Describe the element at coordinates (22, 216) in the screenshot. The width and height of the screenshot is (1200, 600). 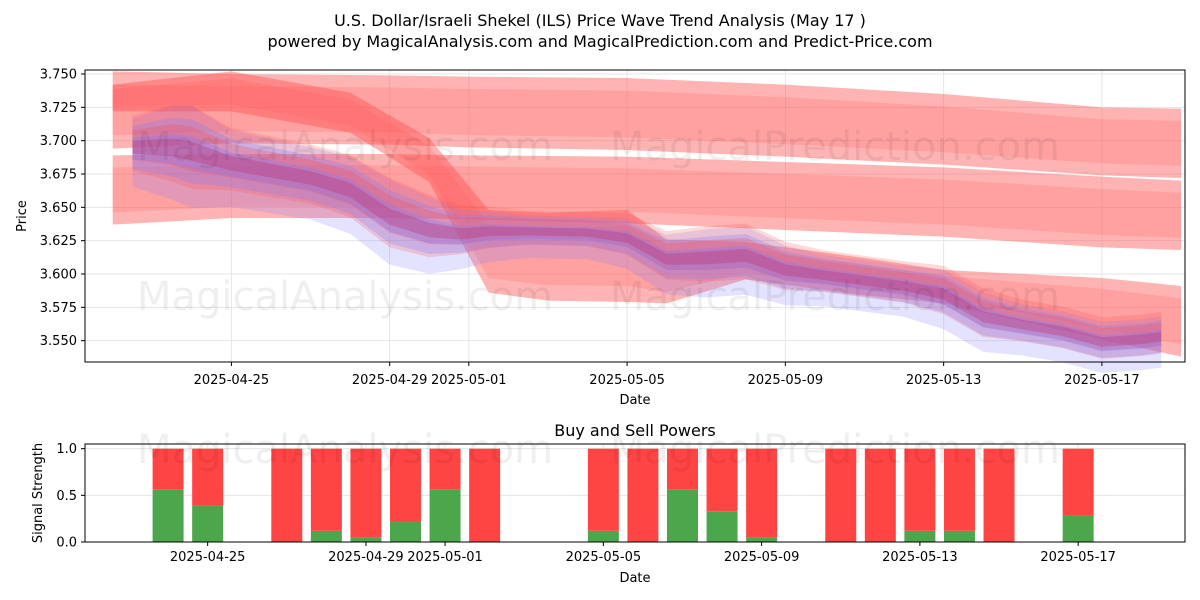
I see `price-y-axis-label: Price` at that location.